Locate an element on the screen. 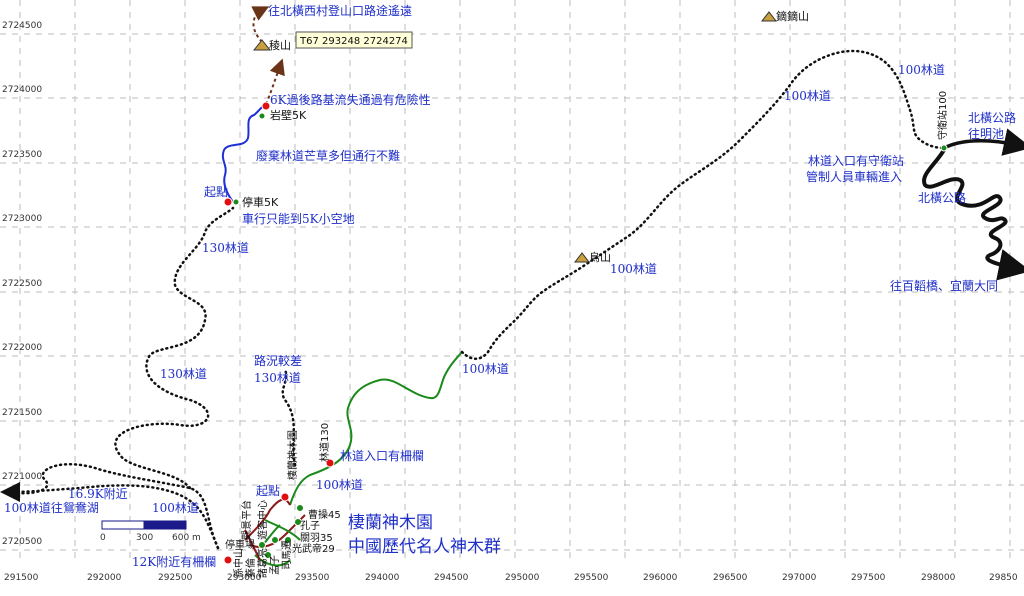  peak-label: 烏山 is located at coordinates (600, 257).